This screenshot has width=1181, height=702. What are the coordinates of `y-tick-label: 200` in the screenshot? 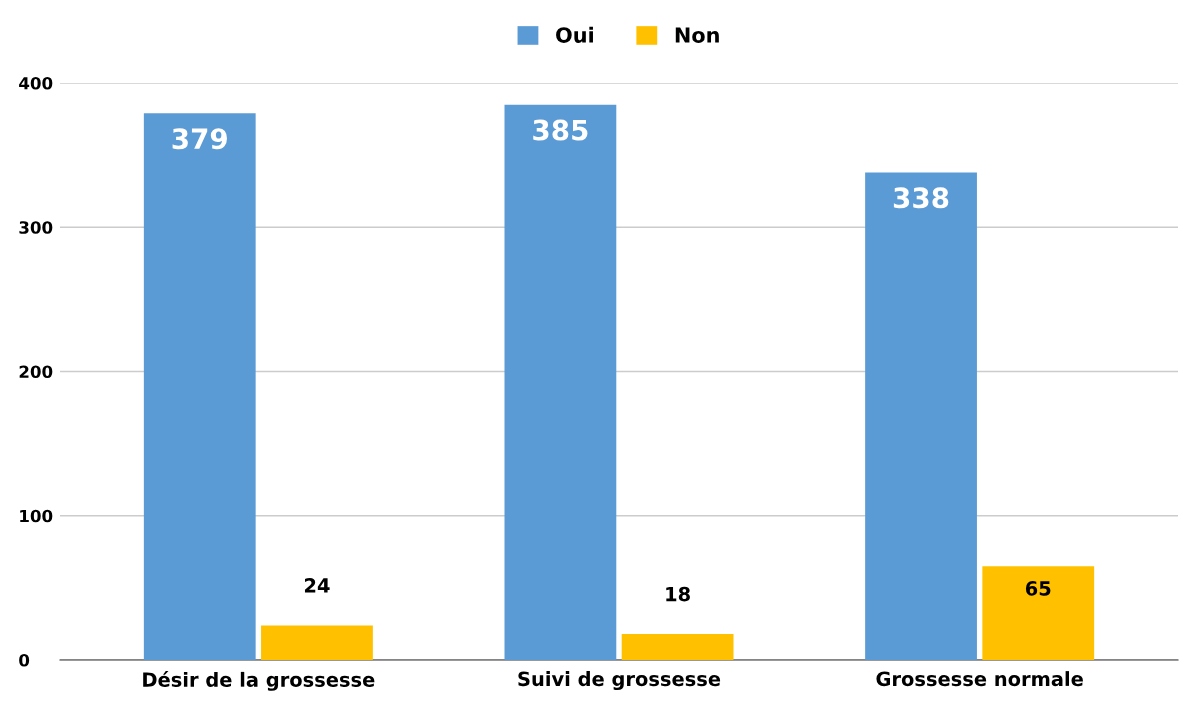 It's located at (36, 372).